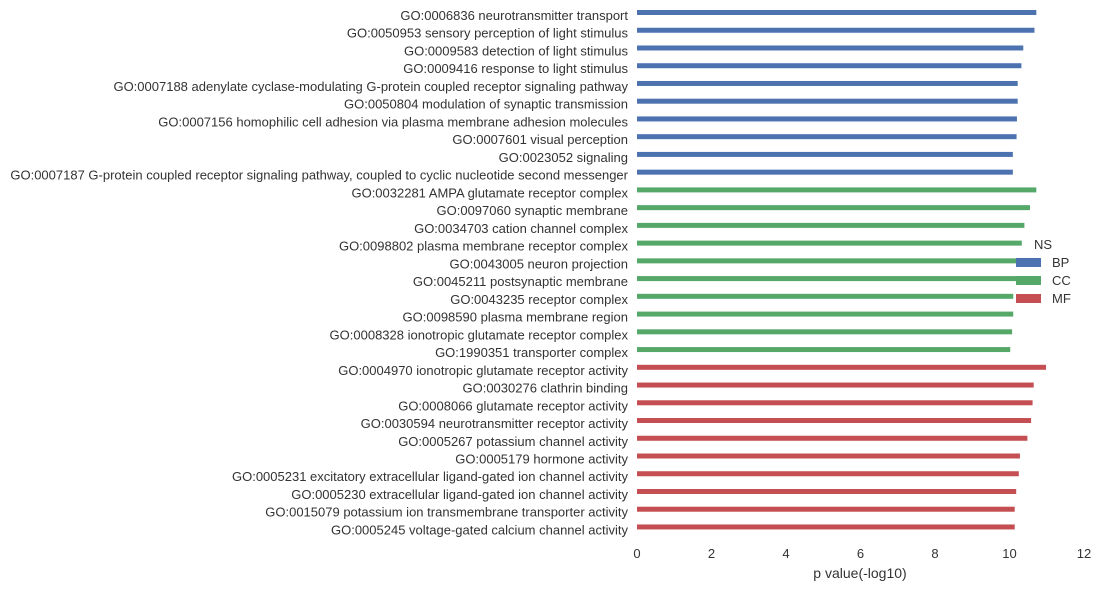 The height and width of the screenshot is (592, 1097). Describe the element at coordinates (859, 573) in the screenshot. I see `x-axis-label: p value(-log10)` at that location.